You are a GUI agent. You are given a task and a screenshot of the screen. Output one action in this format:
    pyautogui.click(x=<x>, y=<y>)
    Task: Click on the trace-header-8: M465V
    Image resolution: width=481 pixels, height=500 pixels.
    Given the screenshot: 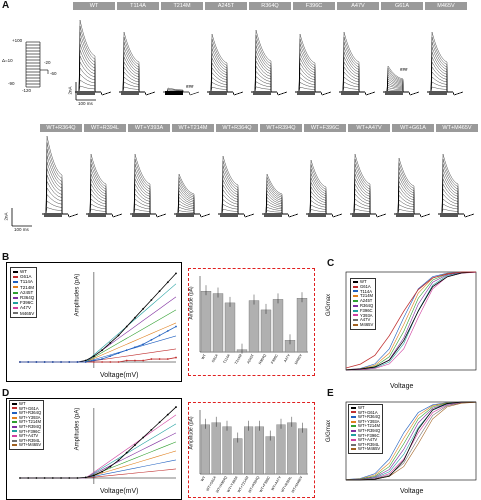 What is the action you would take?
    pyautogui.click(x=446, y=6)
    